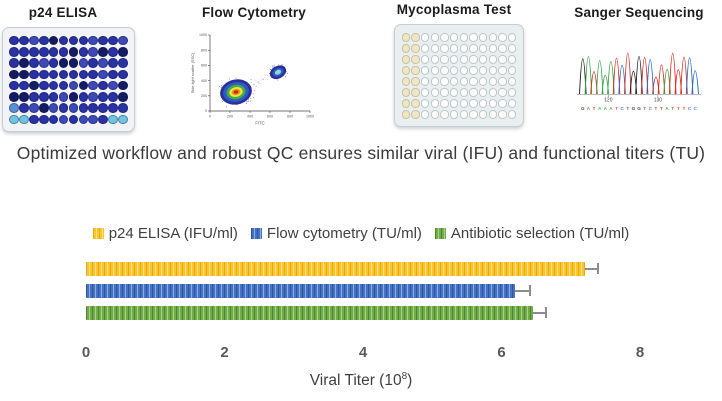  What do you see at coordinates (230, 117) in the screenshot?
I see `svg-text: 200` at bounding box center [230, 117].